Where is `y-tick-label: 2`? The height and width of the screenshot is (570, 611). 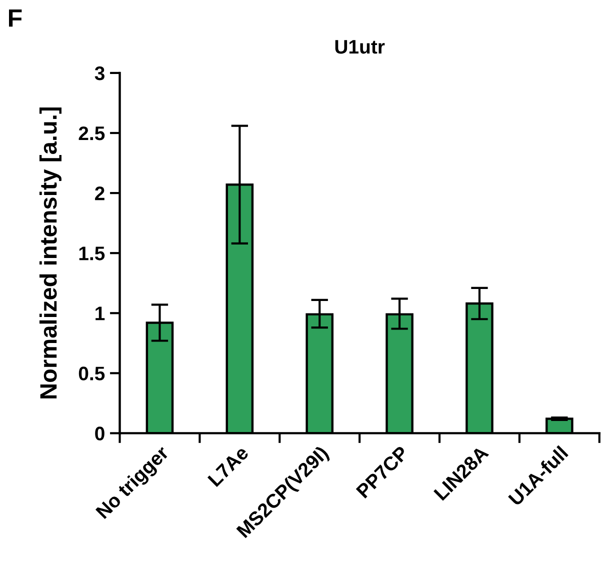
y-tick-label: 2 is located at coordinates (99, 193).